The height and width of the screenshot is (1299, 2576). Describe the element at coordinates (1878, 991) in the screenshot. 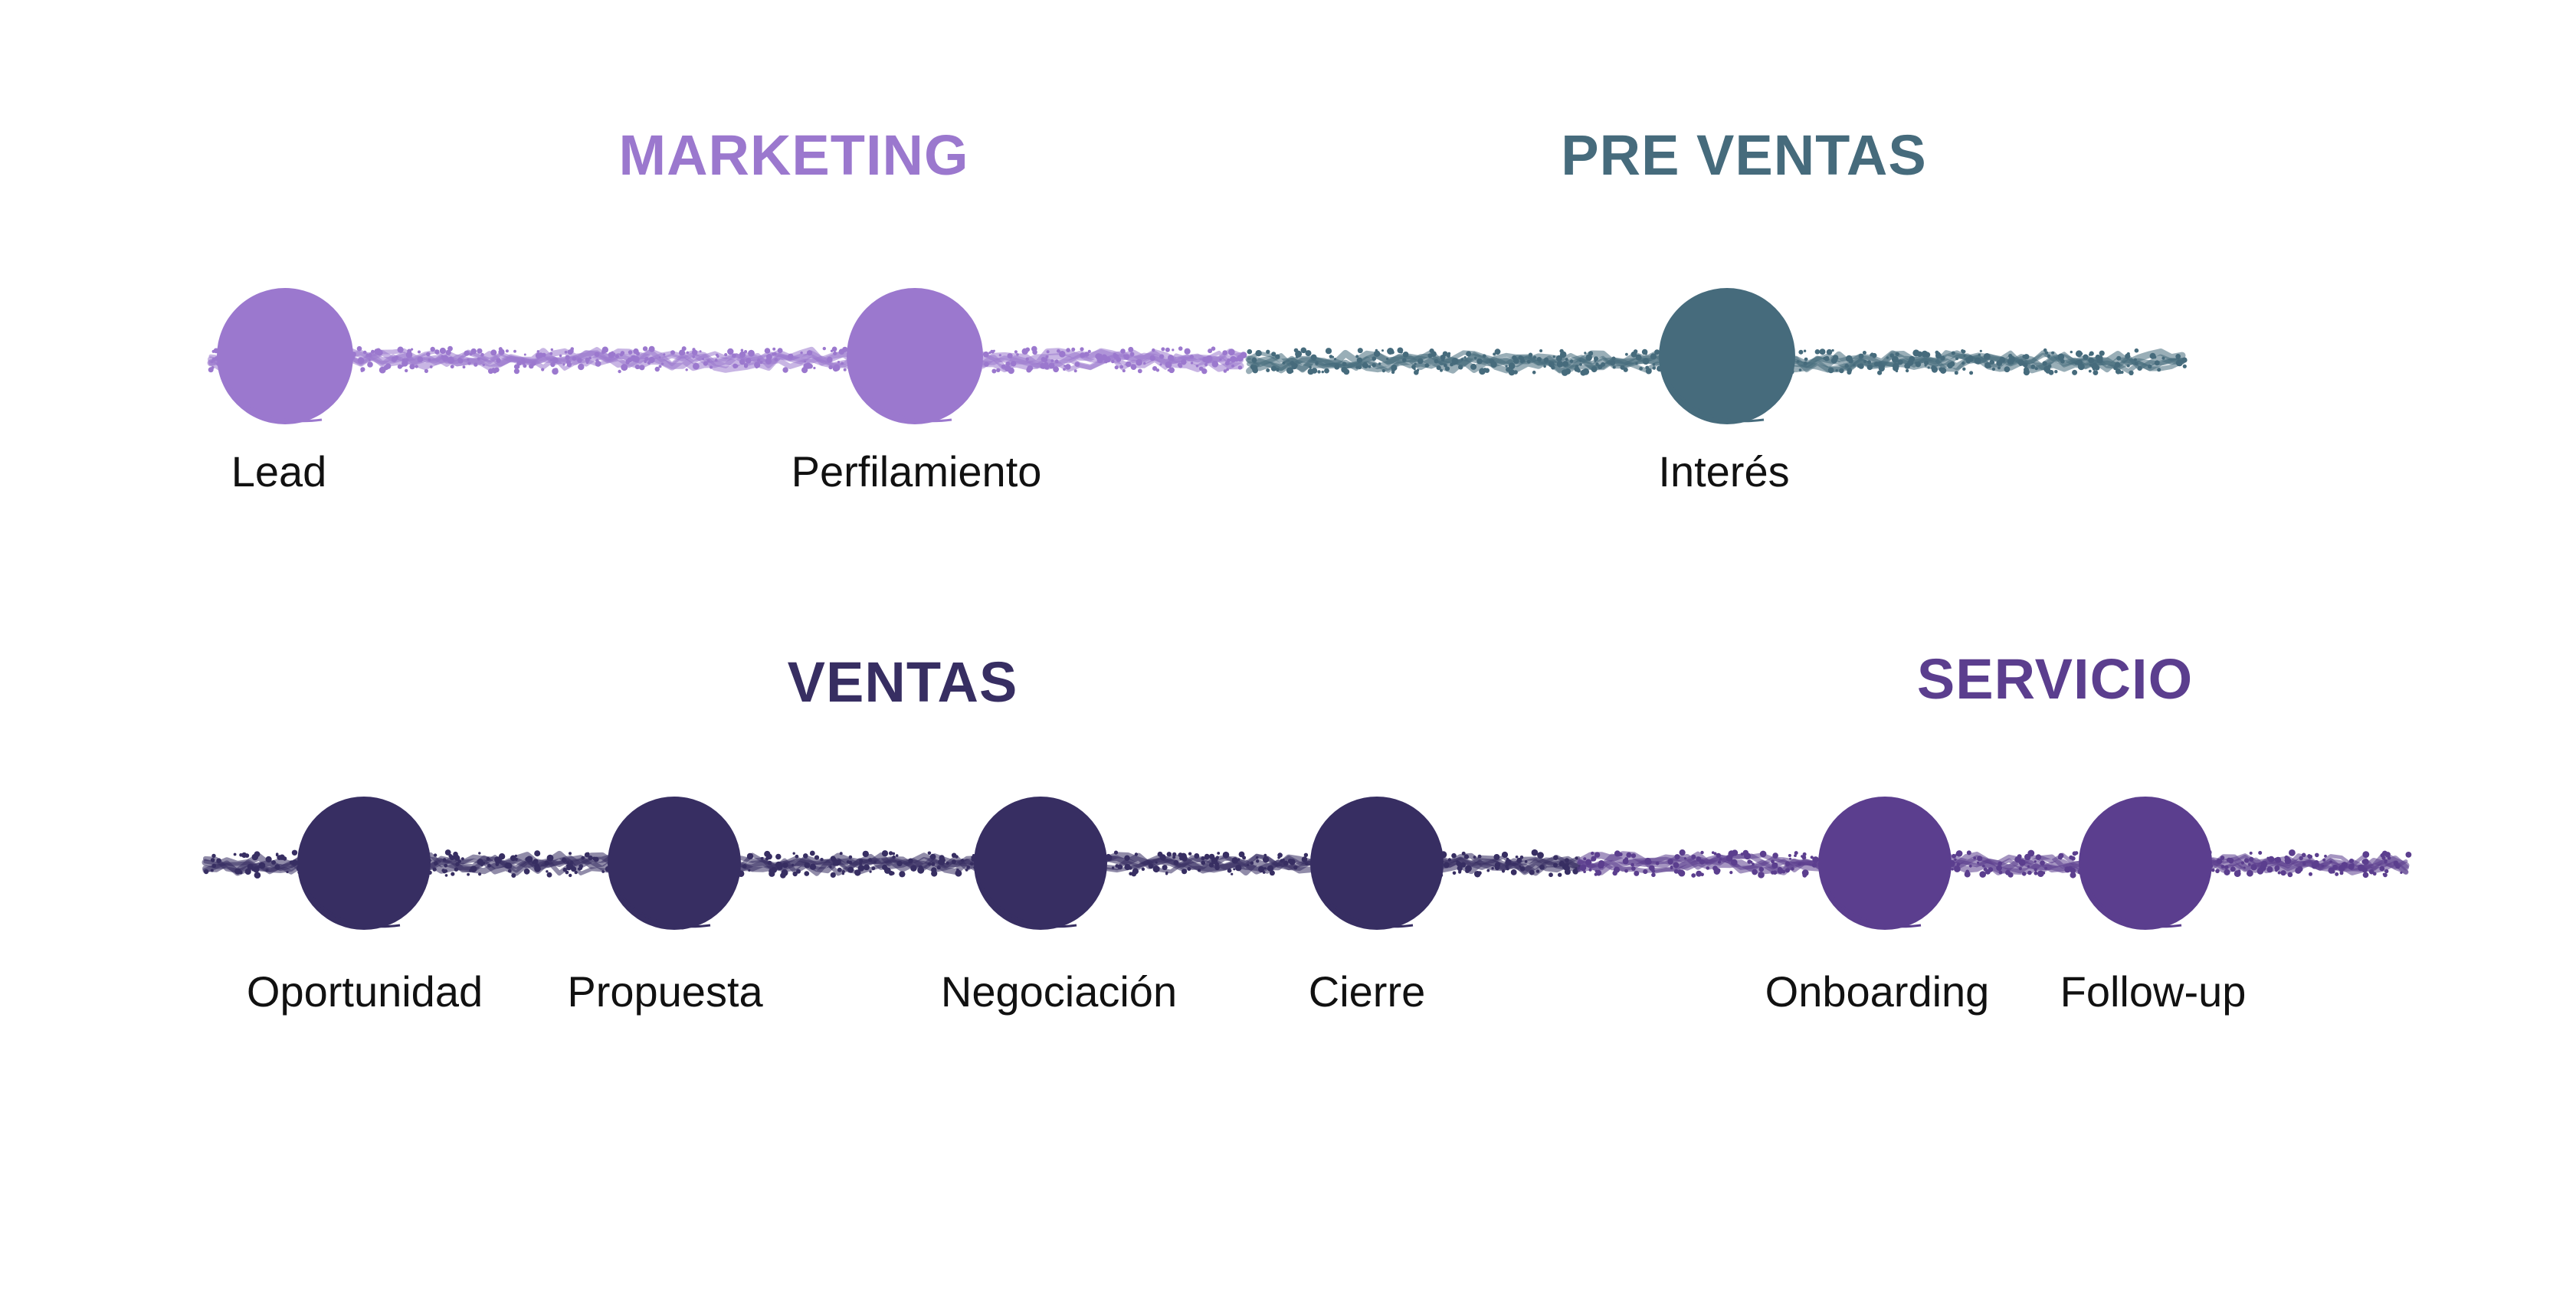

I see `stage-label-onboarding: Onboarding` at that location.